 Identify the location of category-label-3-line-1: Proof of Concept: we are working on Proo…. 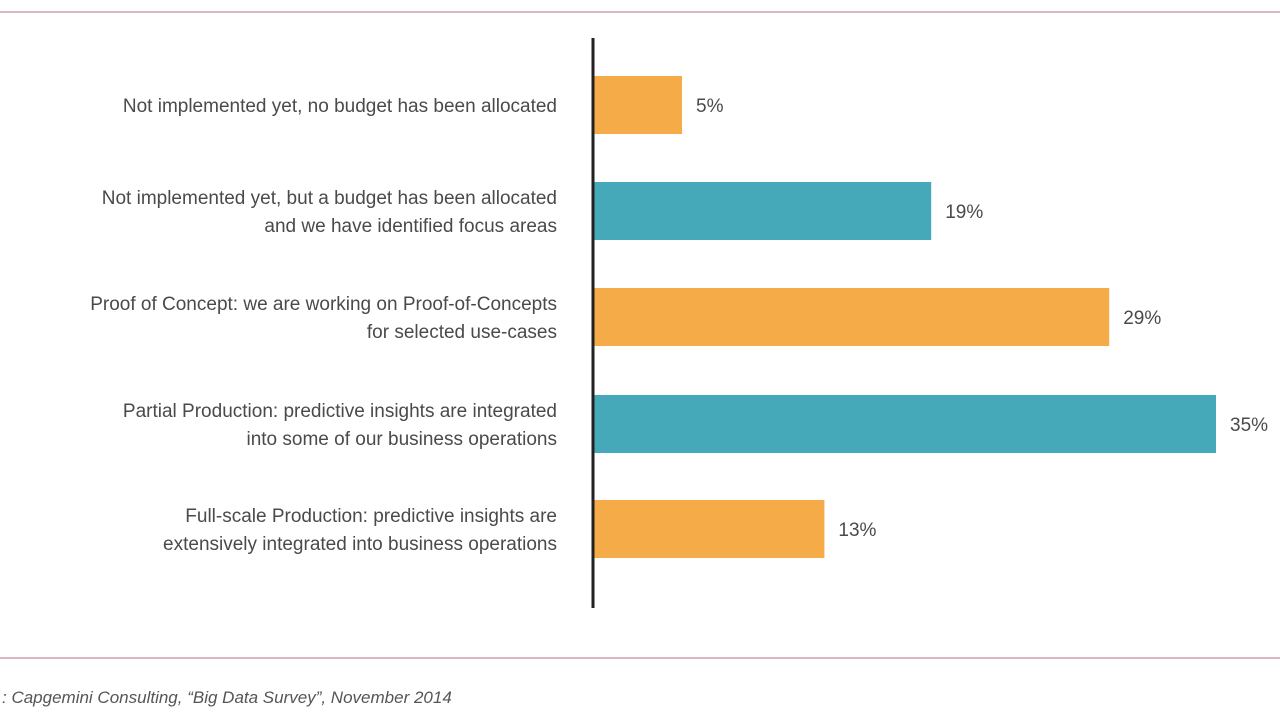
(323, 304).